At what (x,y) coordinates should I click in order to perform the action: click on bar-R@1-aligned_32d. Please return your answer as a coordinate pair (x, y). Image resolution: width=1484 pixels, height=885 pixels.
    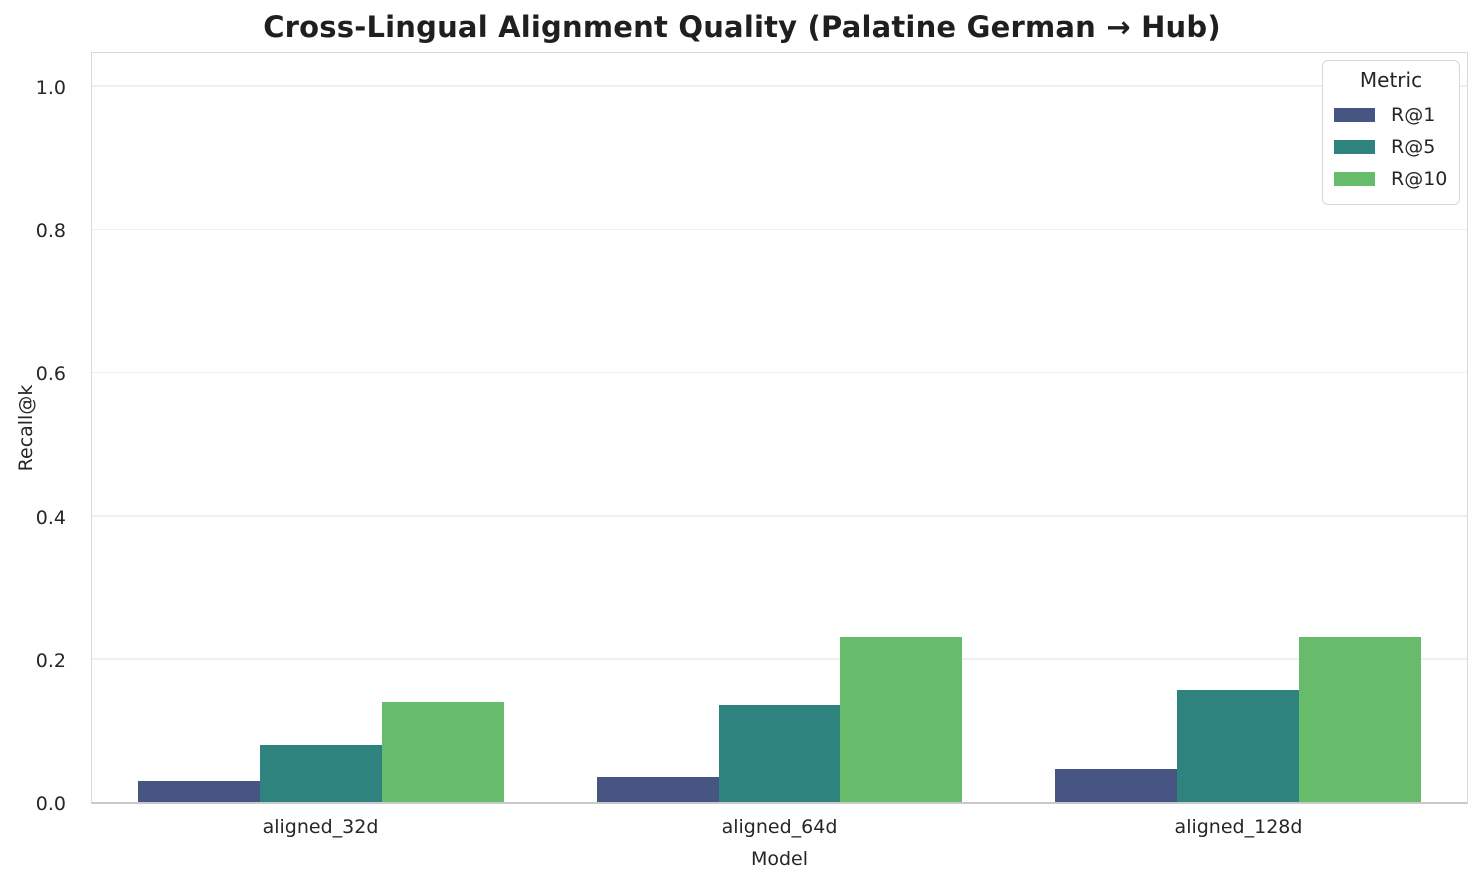
    Looking at the image, I should click on (199, 791).